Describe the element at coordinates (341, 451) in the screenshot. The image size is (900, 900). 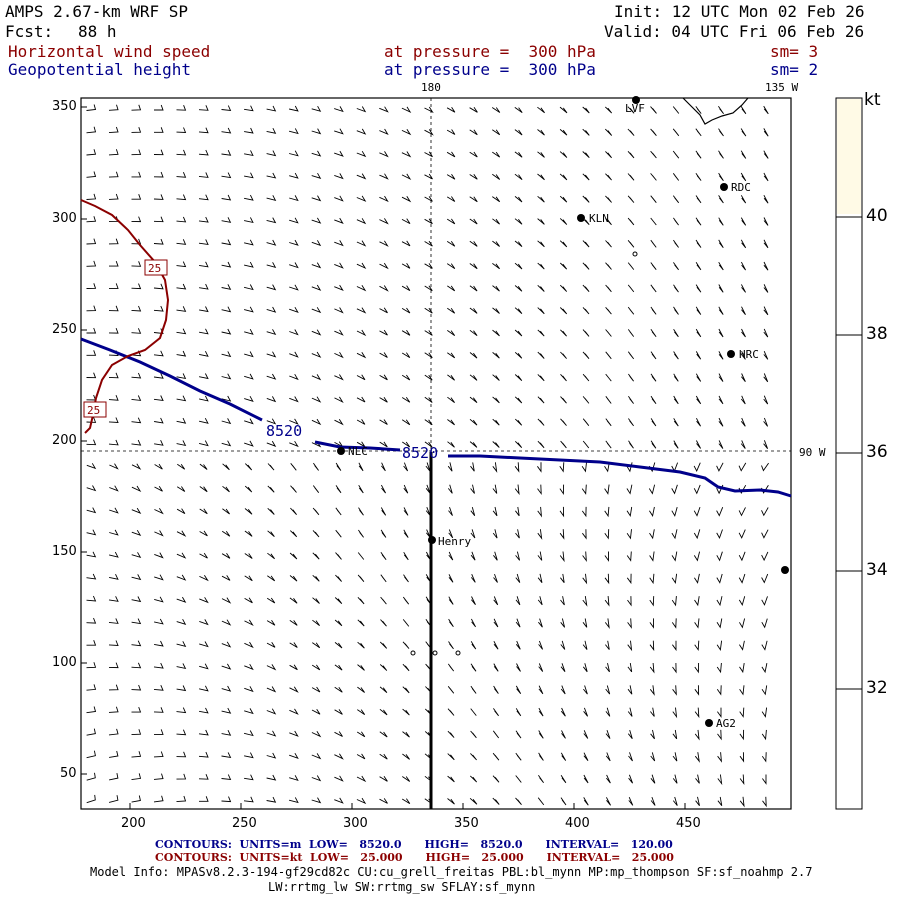
I see `station-nlc-marker` at that location.